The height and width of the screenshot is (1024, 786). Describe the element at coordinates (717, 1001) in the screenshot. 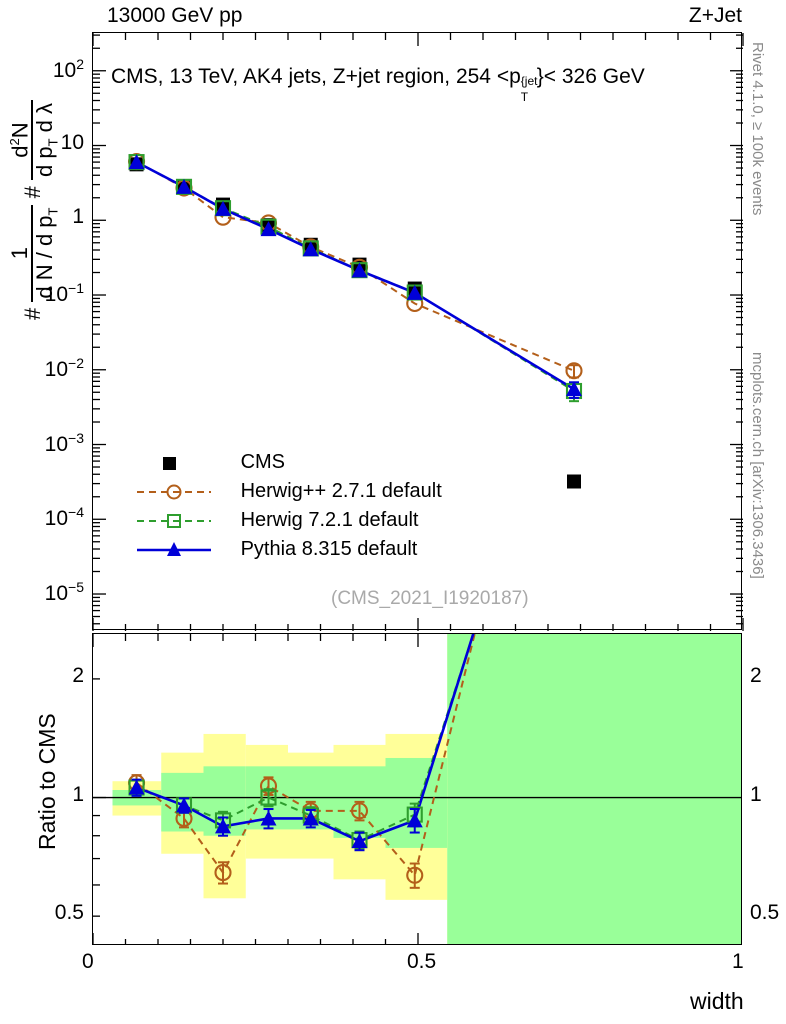

I see `xaxis-label: width` at that location.